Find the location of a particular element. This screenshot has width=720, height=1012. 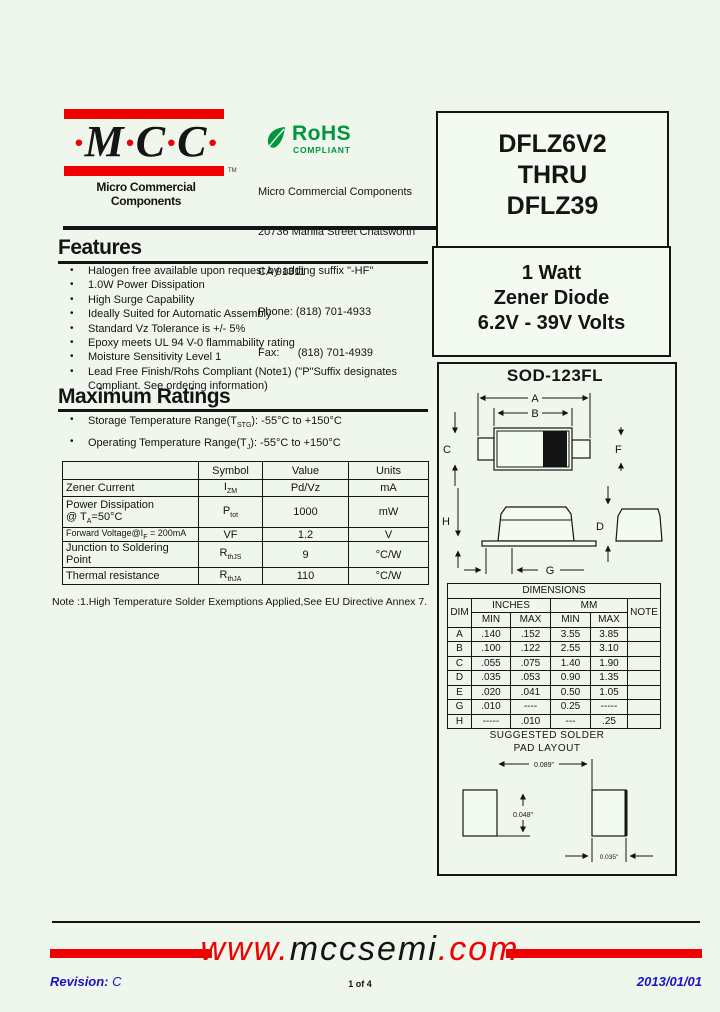

footer-divider is located at coordinates (376, 922).